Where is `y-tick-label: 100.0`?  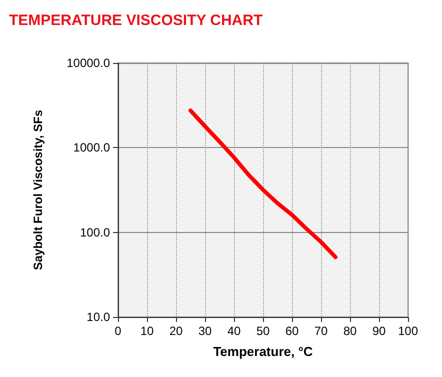
y-tick-label: 100.0 is located at coordinates (95, 232).